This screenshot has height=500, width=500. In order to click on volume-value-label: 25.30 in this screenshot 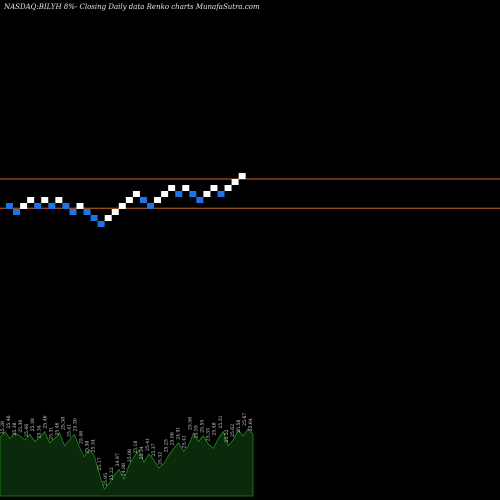, I will do `click(76, 424)`.